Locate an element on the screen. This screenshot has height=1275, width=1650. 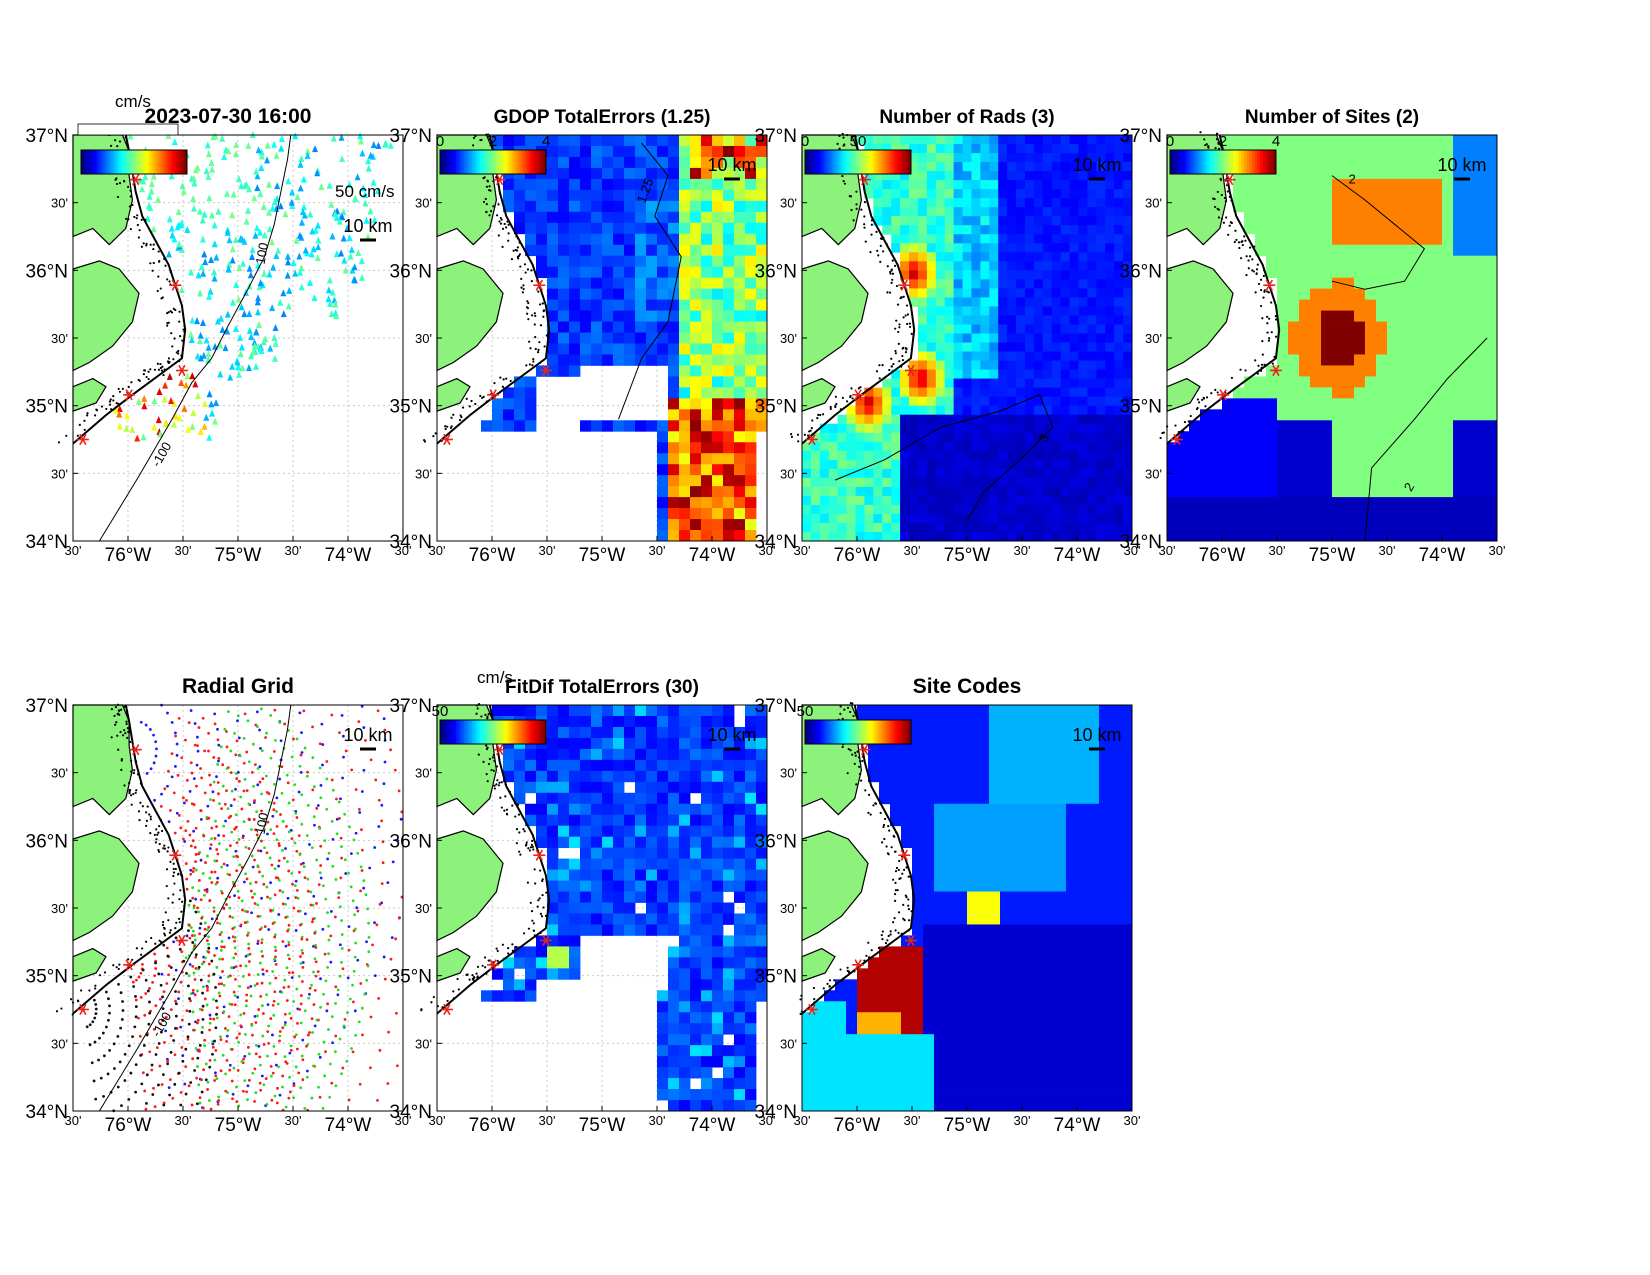
panel-title: 2023-07-30 16:00 is located at coordinates (228, 116).